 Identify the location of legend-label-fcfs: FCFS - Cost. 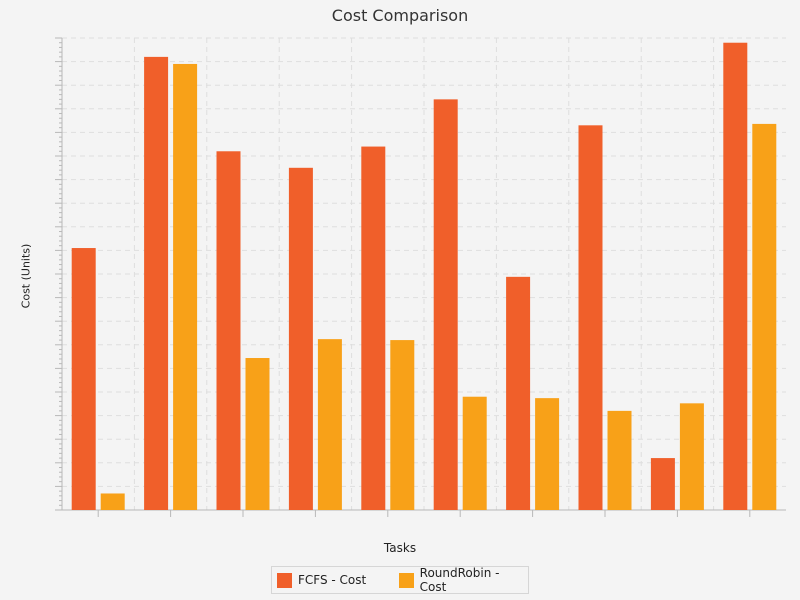
(332, 580).